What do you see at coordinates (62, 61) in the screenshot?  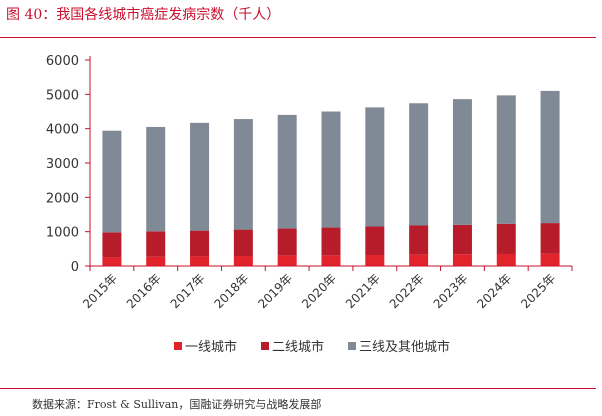 I see `y-tick-label: 6000` at bounding box center [62, 61].